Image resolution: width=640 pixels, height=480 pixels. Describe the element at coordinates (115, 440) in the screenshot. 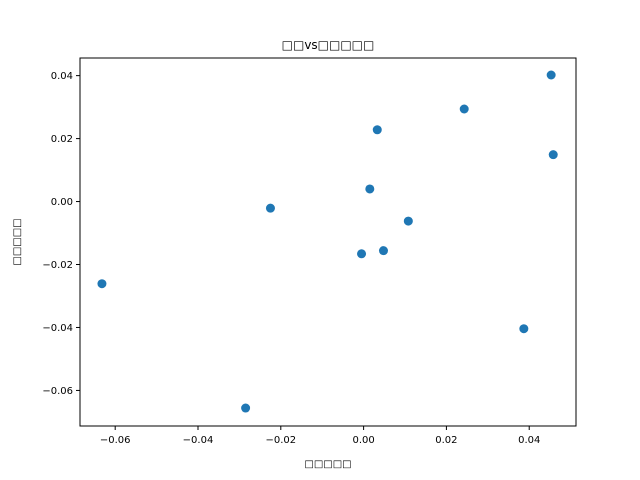

I see `x-tick-label: −0.06` at that location.